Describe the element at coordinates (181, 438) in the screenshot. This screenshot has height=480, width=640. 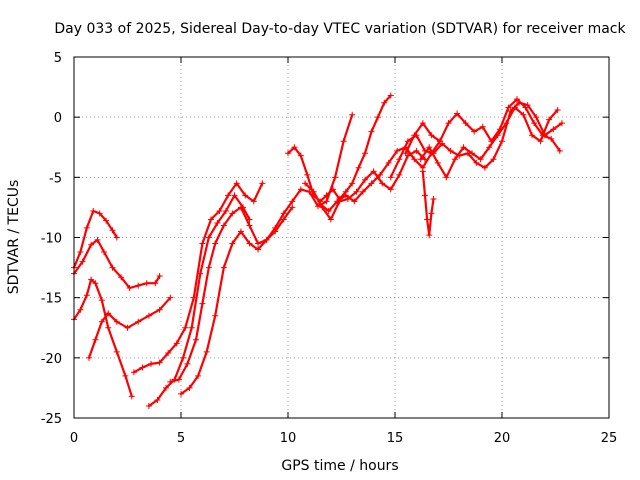
I see `x-tick-label: 5` at that location.